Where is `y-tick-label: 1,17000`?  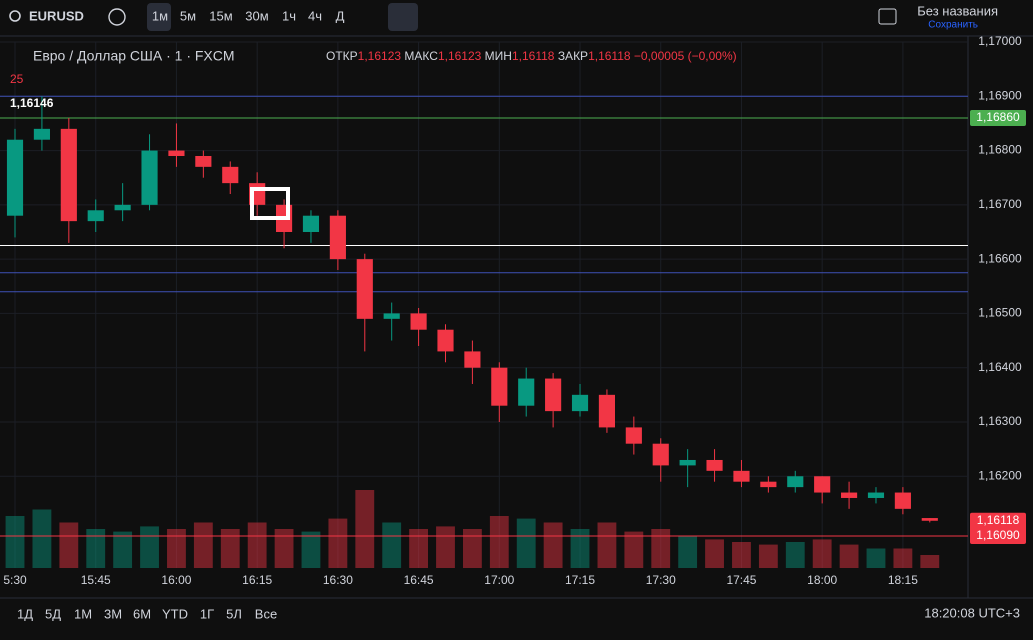
y-tick-label: 1,17000 is located at coordinates (1000, 41).